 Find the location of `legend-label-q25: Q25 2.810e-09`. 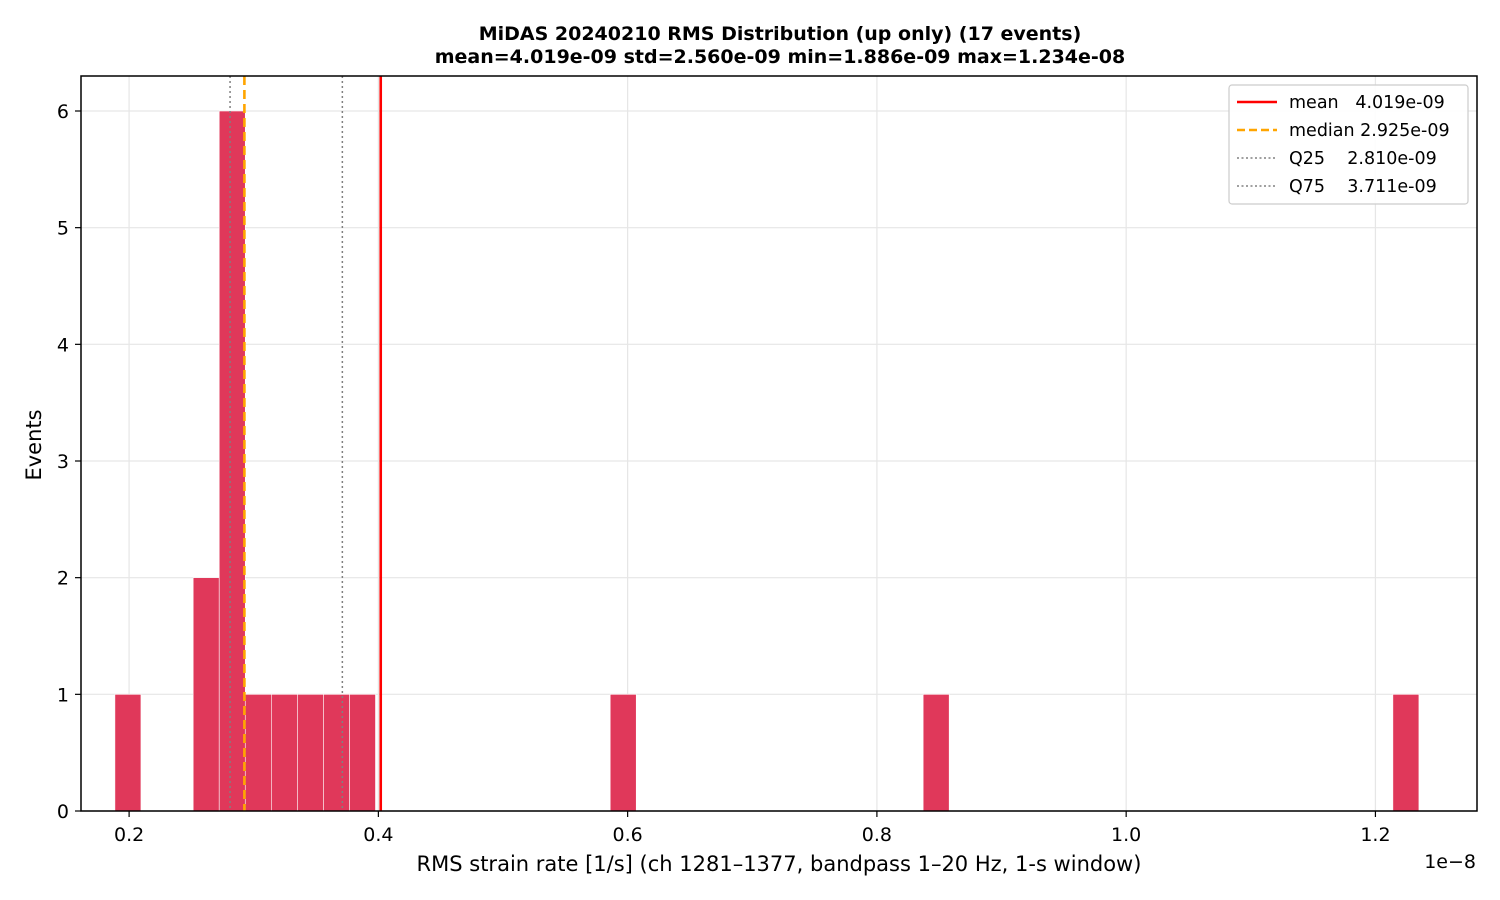

legend-label-q25: Q25 2.810e-09 is located at coordinates (1363, 159).